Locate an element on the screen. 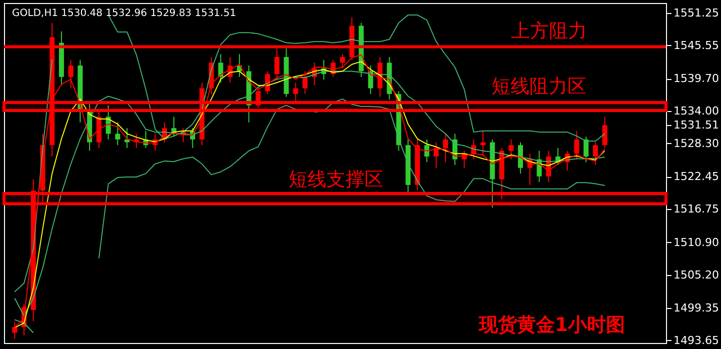 The height and width of the screenshot is (349, 721). y-tick-label: 1522.45 is located at coordinates (696, 177).